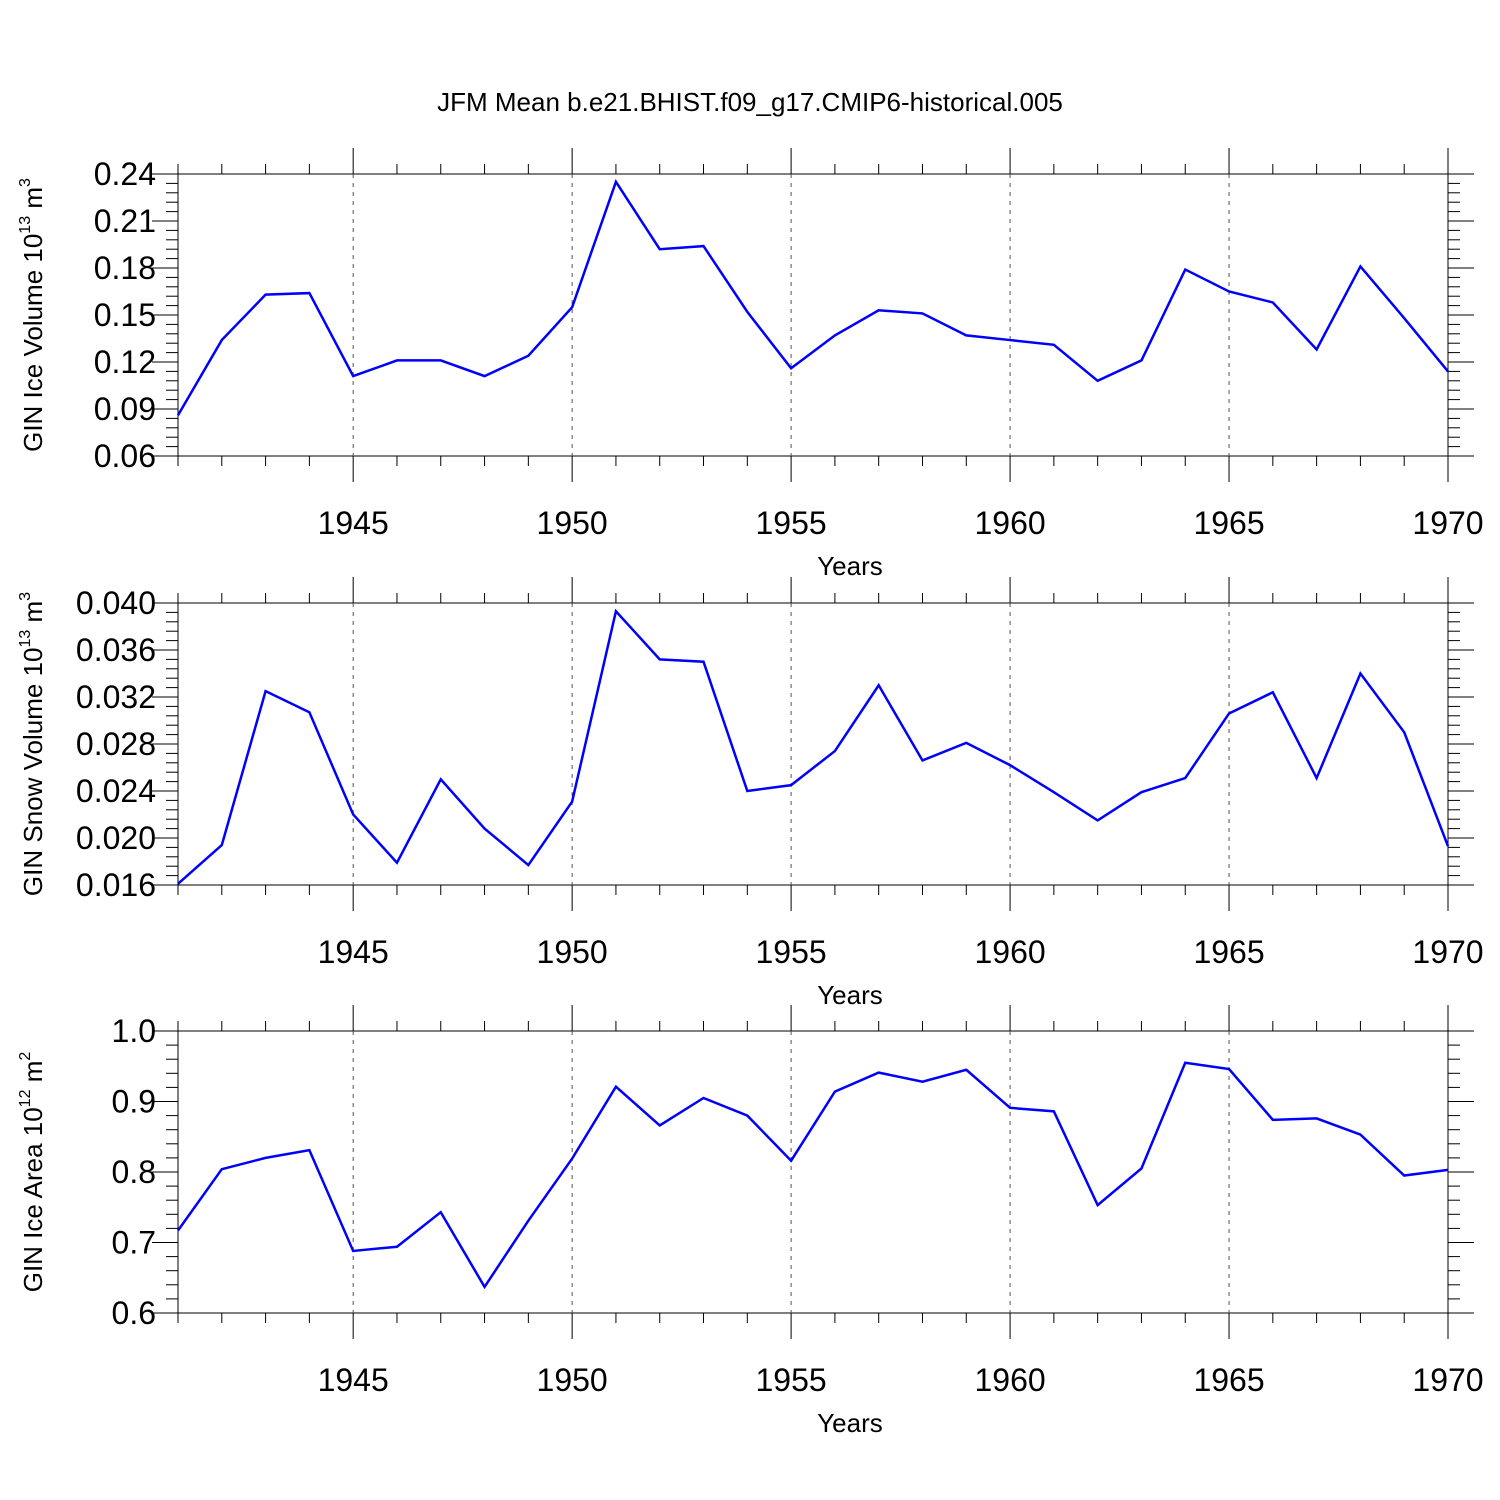  Describe the element at coordinates (116, 650) in the screenshot. I see `y-tick-label: 0.036` at that location.